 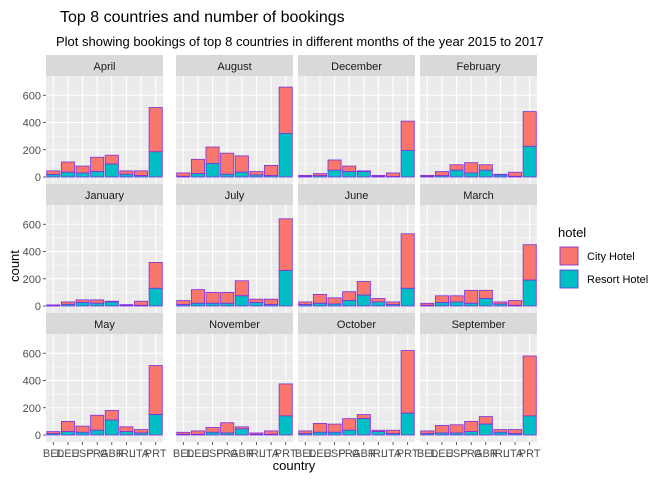 I want to click on legend: hotel City Hotel Resort Hotel, so click(x=603, y=257).